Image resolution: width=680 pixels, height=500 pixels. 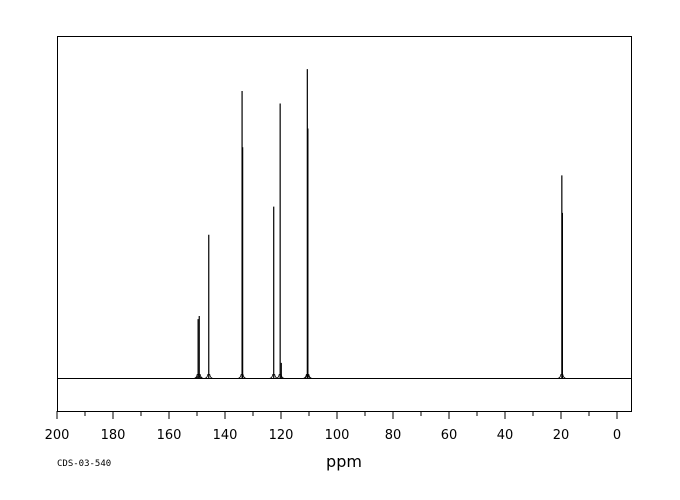 I want to click on x-tick-label: 120, so click(x=281, y=435).